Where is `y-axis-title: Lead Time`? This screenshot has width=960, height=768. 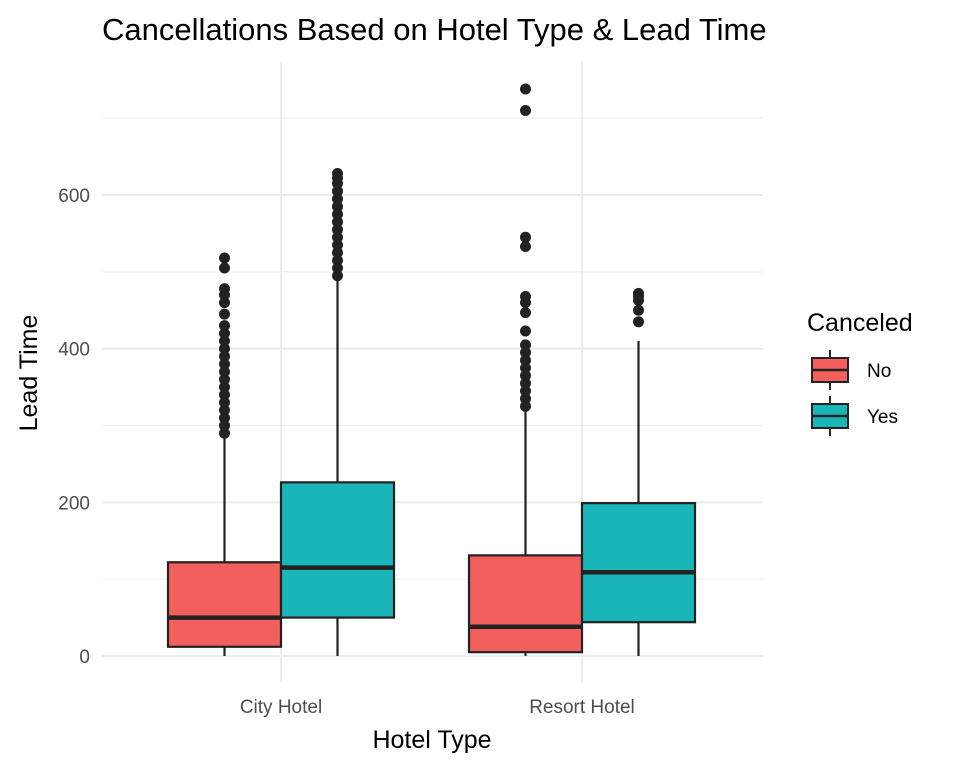
y-axis-title: Lead Time is located at coordinates (29, 373).